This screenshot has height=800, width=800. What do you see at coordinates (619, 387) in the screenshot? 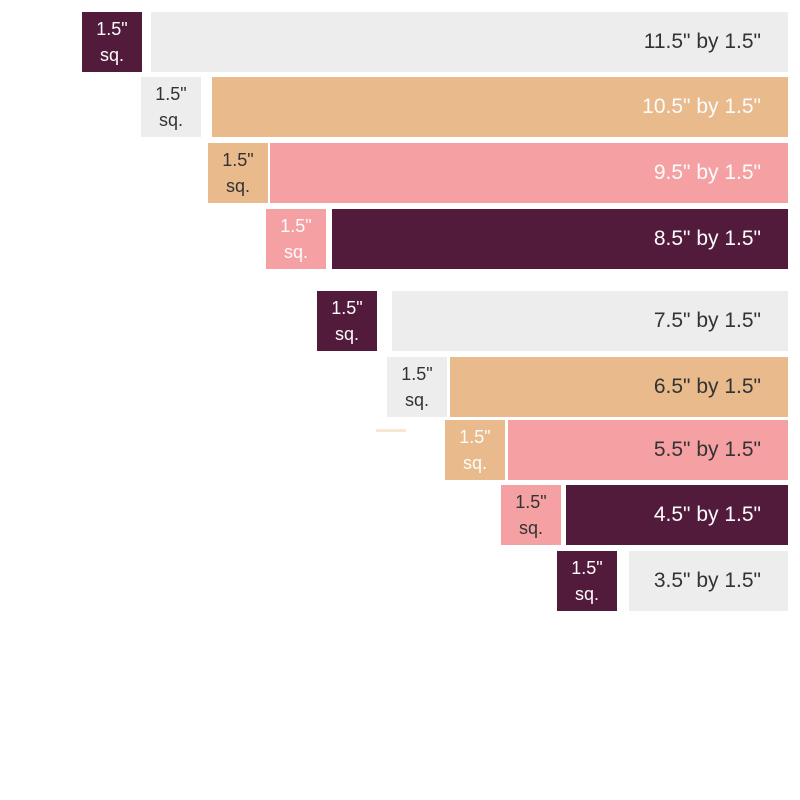
I see `strip-bar: 6.5" by 1.5"` at bounding box center [619, 387].